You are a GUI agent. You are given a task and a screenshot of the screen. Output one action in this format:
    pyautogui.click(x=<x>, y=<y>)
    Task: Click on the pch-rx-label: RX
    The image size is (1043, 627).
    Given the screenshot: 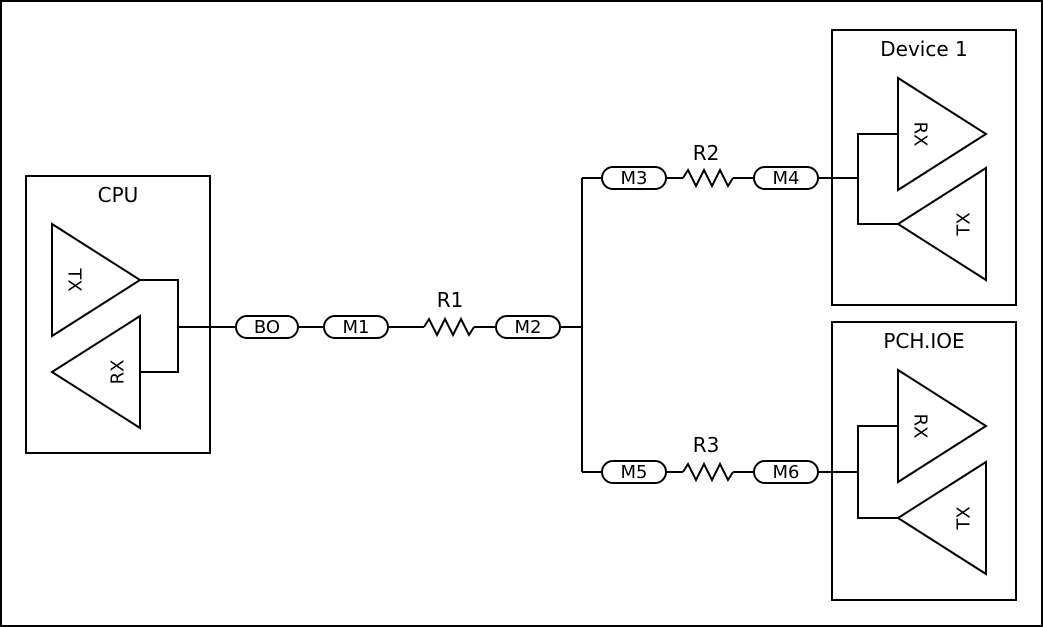 What is the action you would take?
    pyautogui.click(x=920, y=426)
    